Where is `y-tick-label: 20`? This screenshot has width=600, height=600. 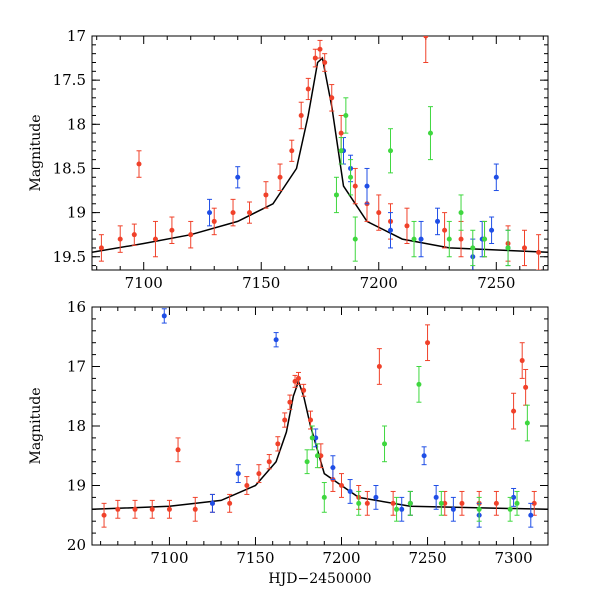 y-tick-label: 20 is located at coordinates (76, 545).